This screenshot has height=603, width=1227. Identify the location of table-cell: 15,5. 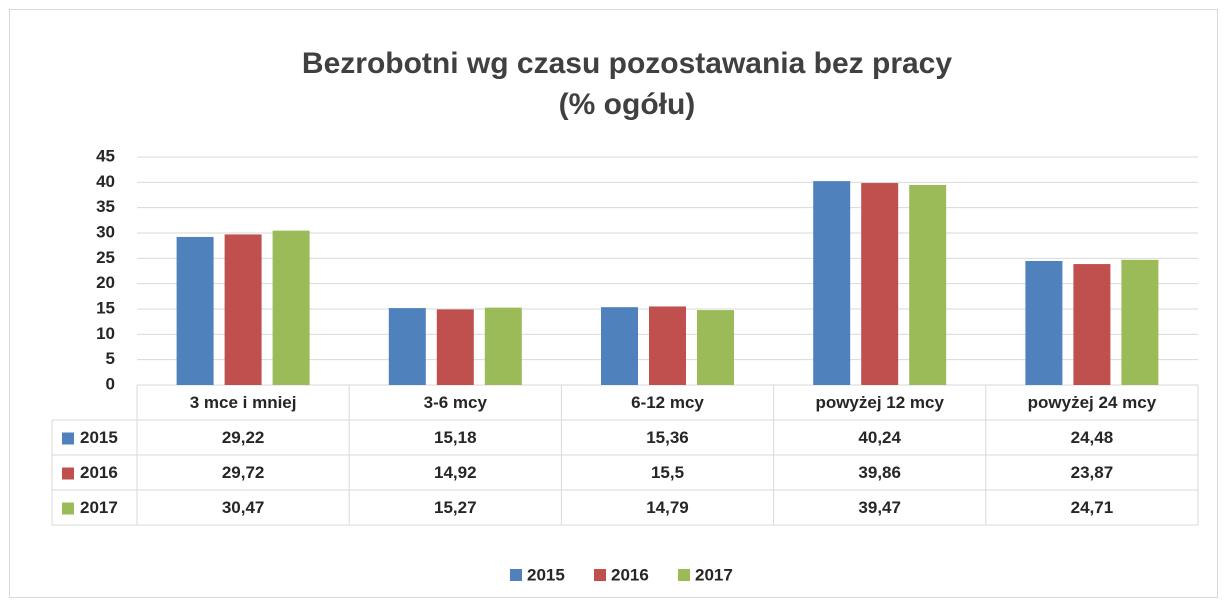
(667, 472).